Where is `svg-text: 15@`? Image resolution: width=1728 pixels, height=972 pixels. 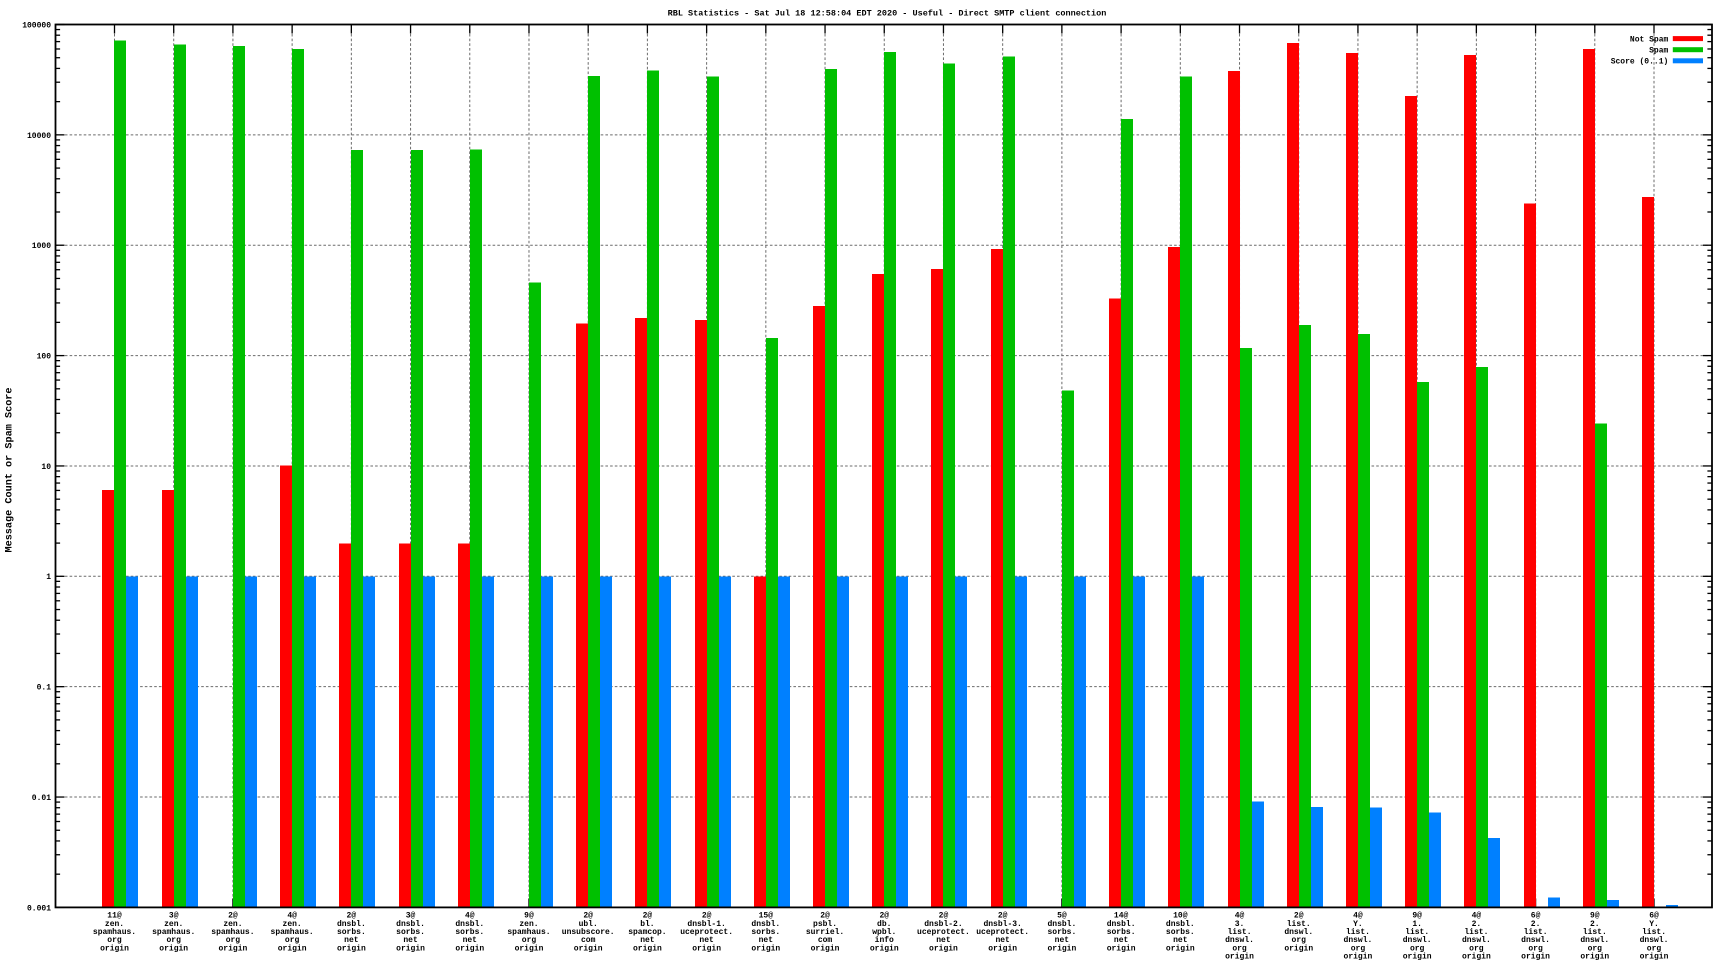 svg-text: 15@ is located at coordinates (766, 916).